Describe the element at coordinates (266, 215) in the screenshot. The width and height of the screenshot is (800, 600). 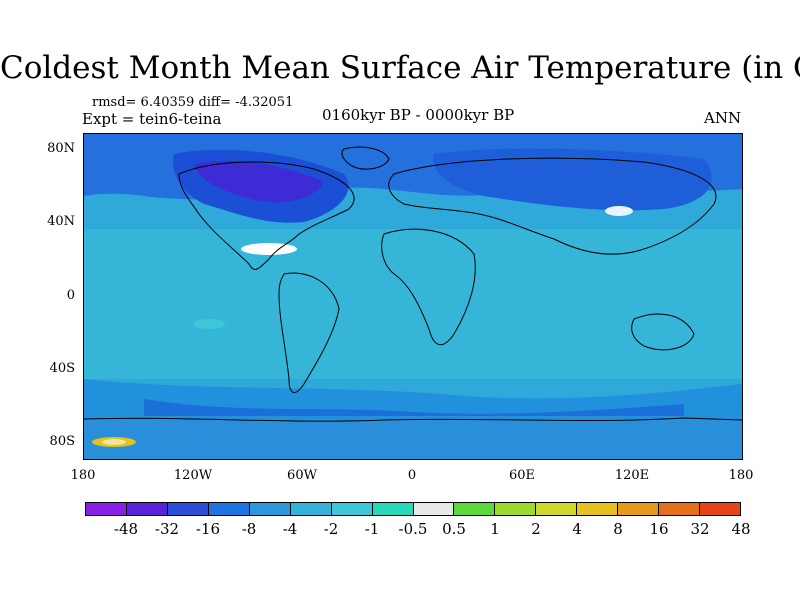
I see `north-america-coast` at that location.